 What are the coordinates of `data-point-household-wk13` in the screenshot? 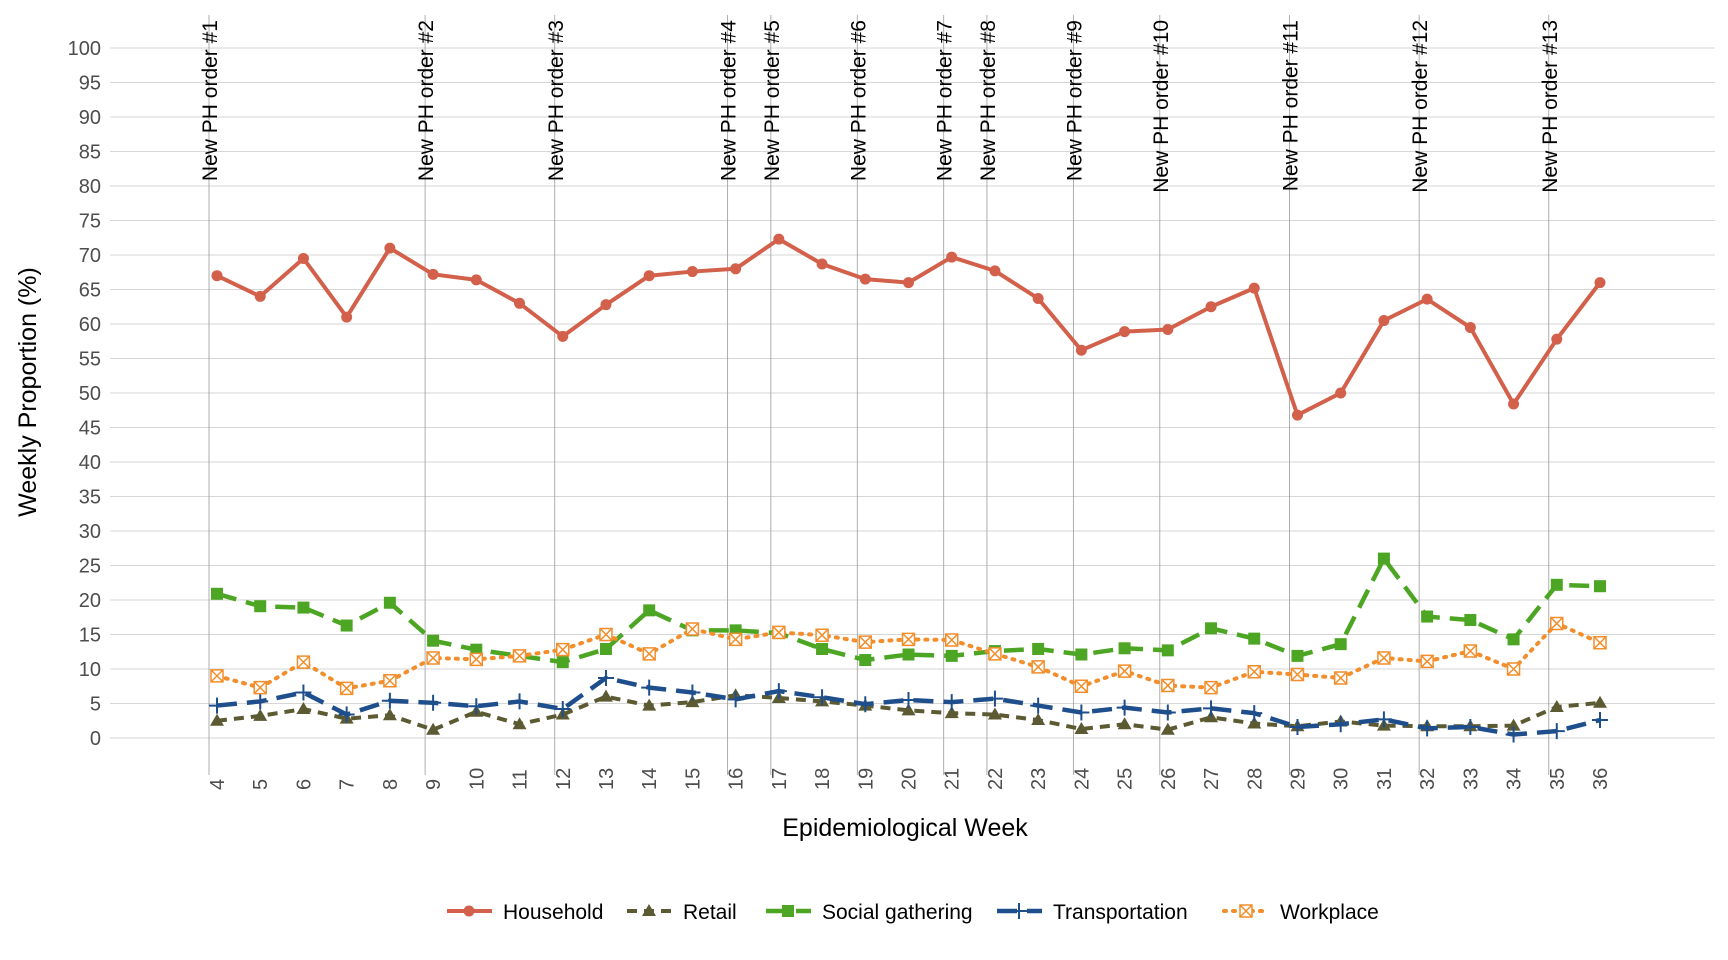 It's located at (606, 305).